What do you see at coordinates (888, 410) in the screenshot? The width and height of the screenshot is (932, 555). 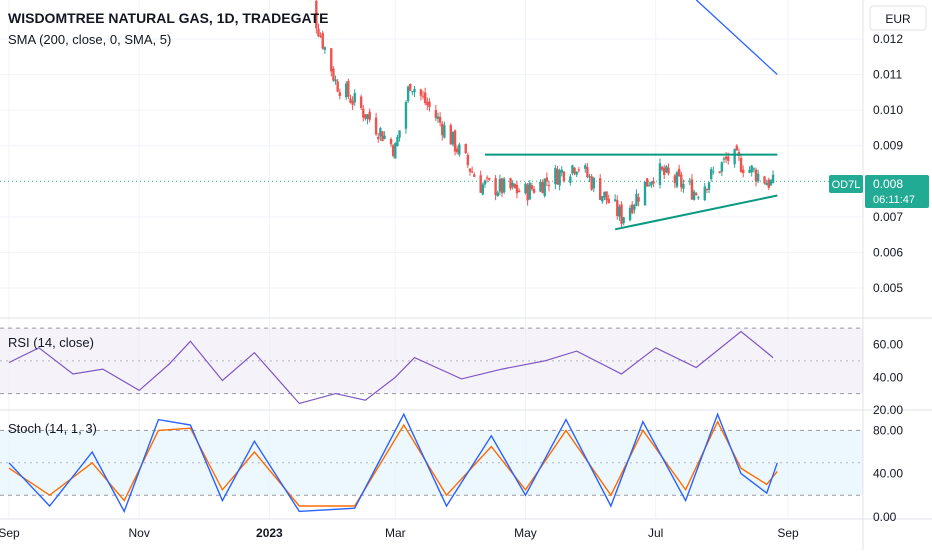 I see `rsi-tick-label: 20.00` at bounding box center [888, 410].